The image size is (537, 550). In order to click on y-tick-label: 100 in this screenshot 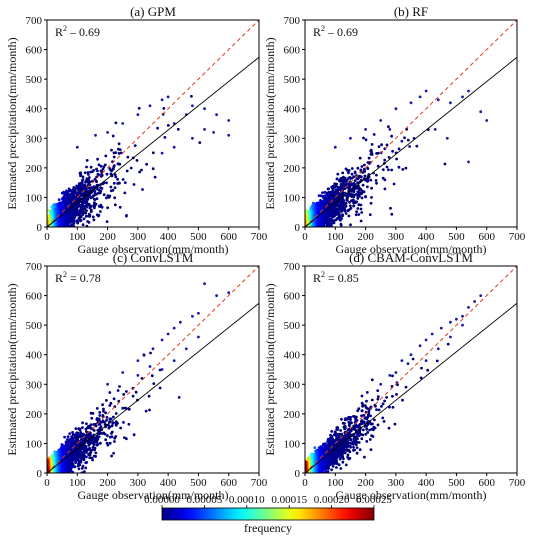, I will do `click(292, 198)`.